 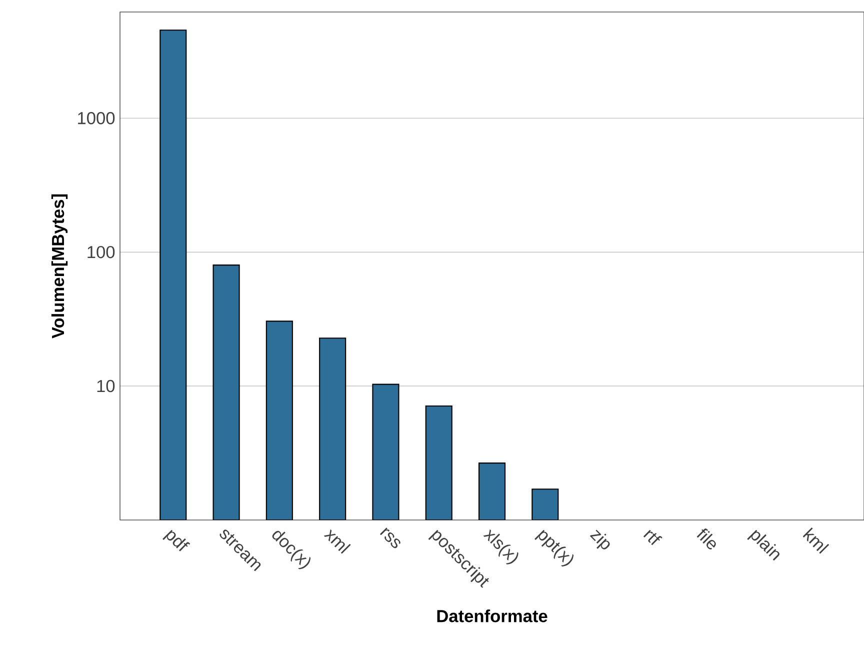 What do you see at coordinates (390, 538) in the screenshot?
I see `x-tick-label: rss` at bounding box center [390, 538].